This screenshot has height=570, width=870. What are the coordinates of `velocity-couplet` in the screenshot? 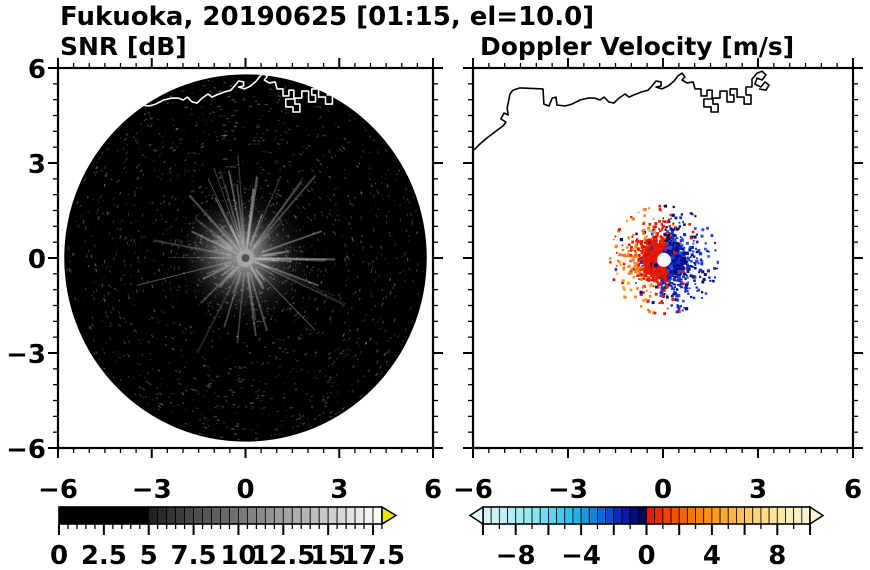 It's located at (663, 260).